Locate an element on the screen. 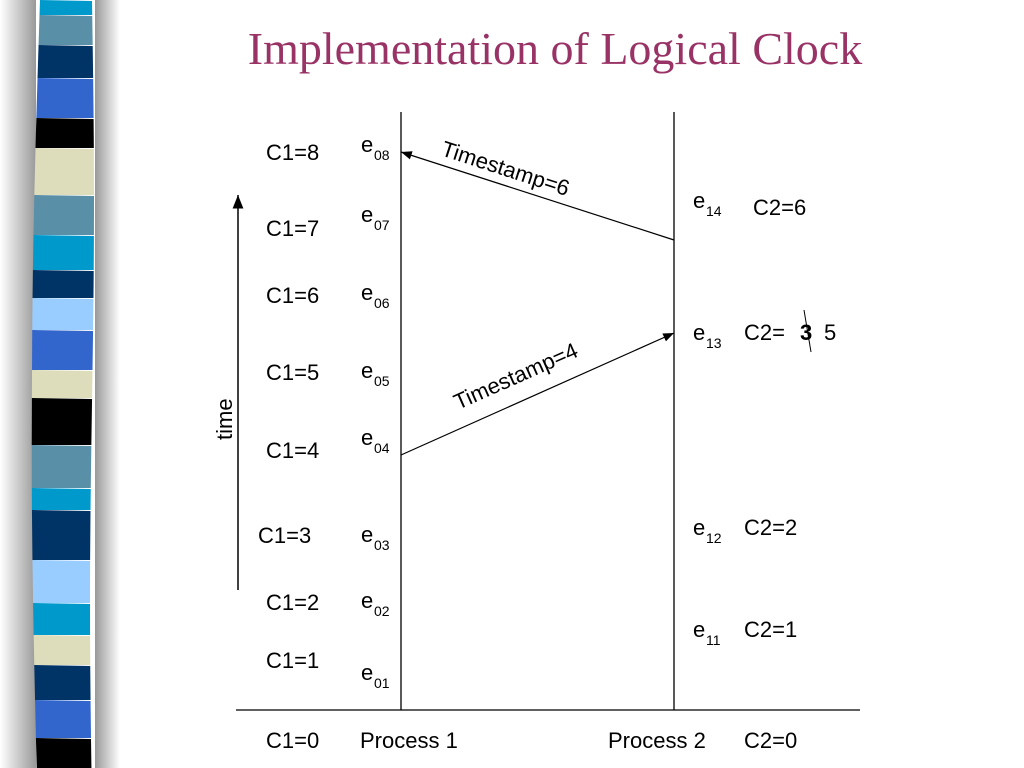 This screenshot has height=768, width=1024. event-subscript: 13 is located at coordinates (714, 343).